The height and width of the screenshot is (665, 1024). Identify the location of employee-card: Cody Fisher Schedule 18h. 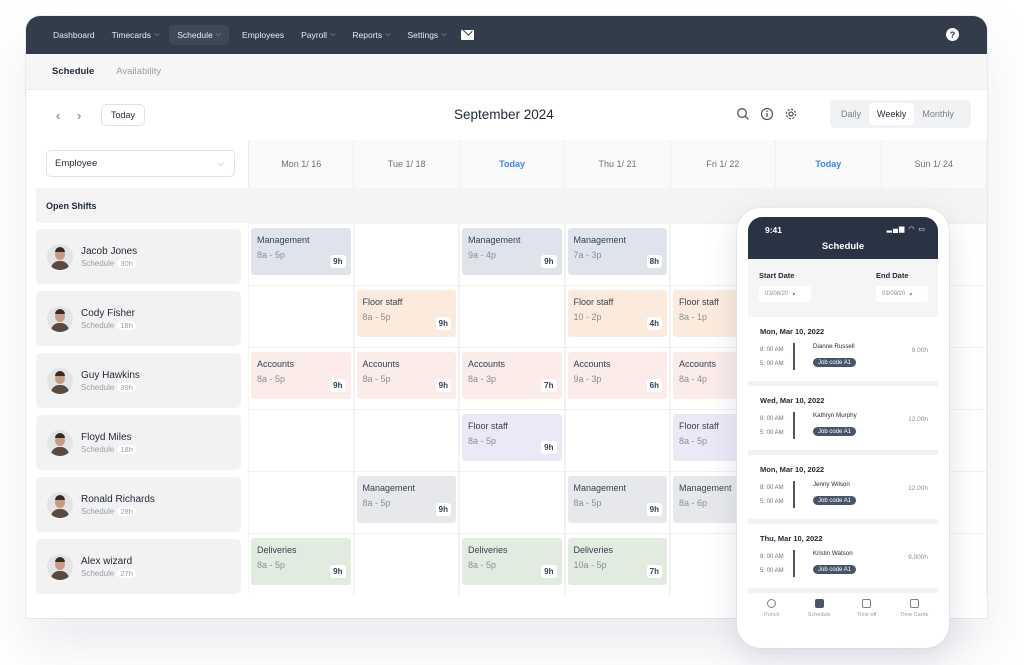
(138, 318).